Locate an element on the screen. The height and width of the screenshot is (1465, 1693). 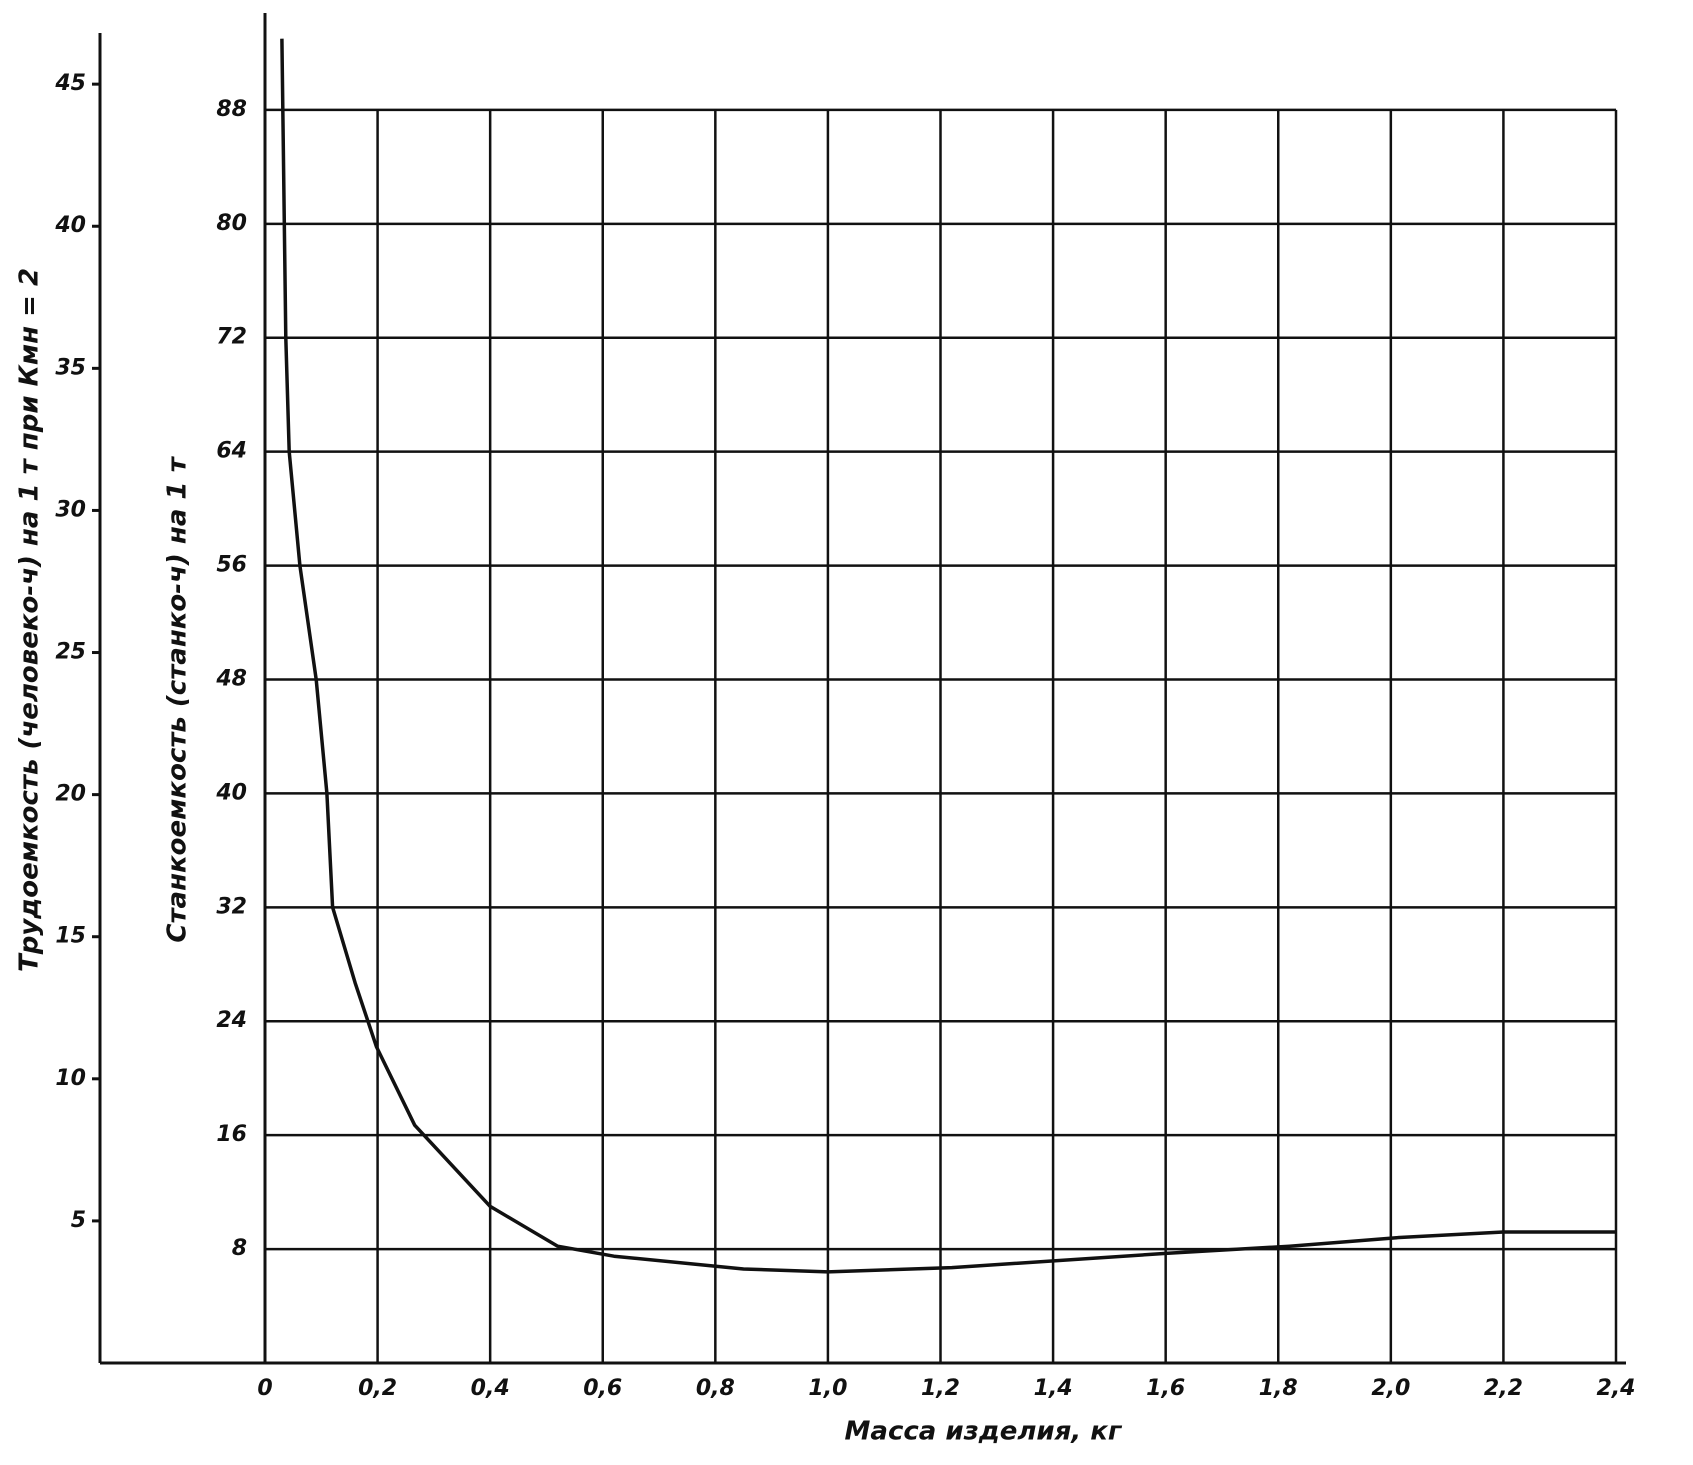
x-tick-label: 1,2 is located at coordinates (940, 1388).